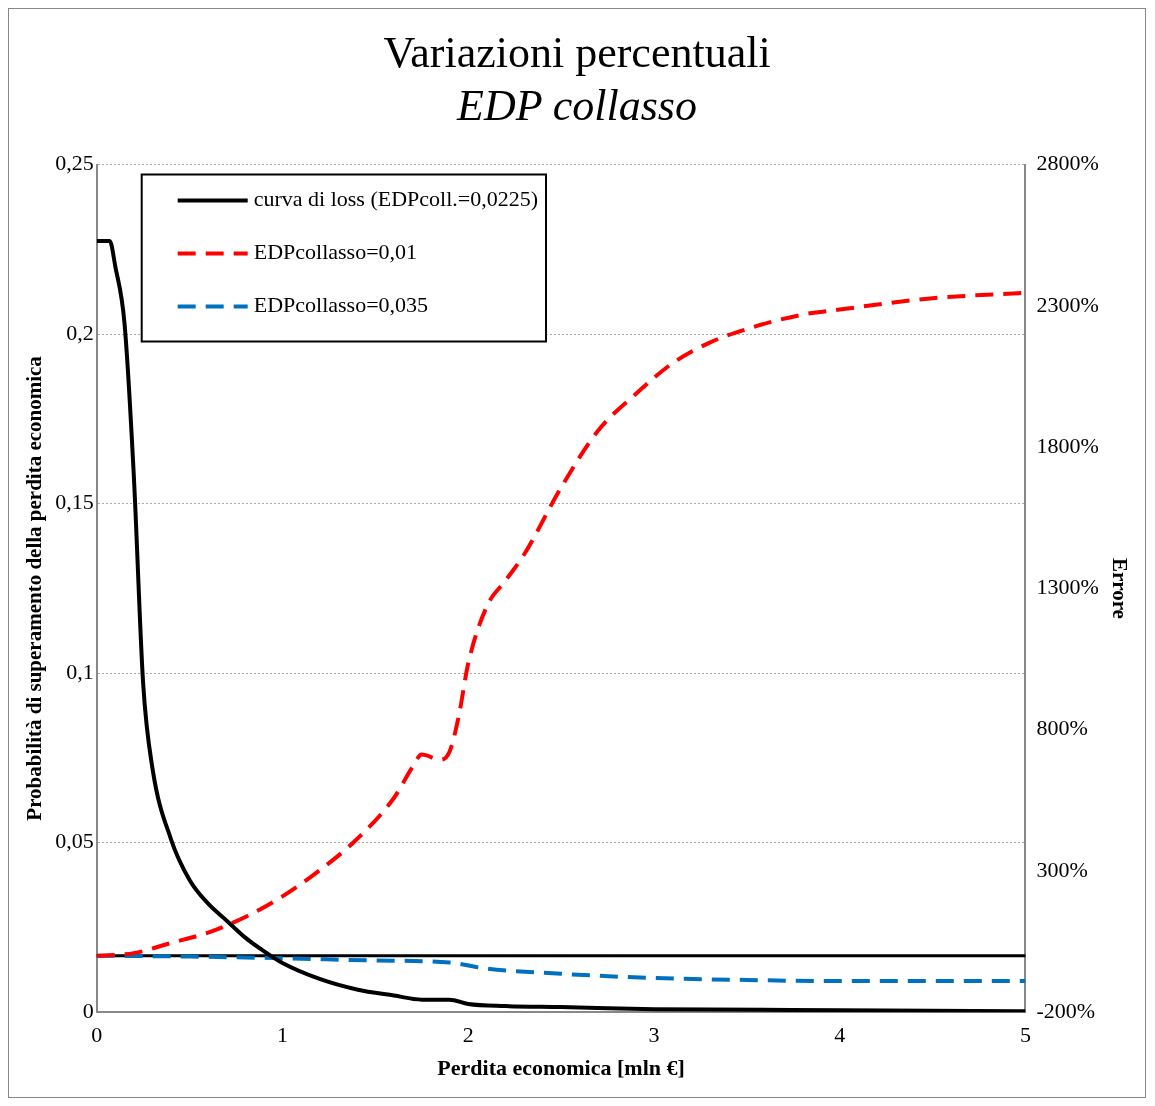 The height and width of the screenshot is (1106, 1155). What do you see at coordinates (468, 1035) in the screenshot?
I see `x-tick-label: 2` at bounding box center [468, 1035].